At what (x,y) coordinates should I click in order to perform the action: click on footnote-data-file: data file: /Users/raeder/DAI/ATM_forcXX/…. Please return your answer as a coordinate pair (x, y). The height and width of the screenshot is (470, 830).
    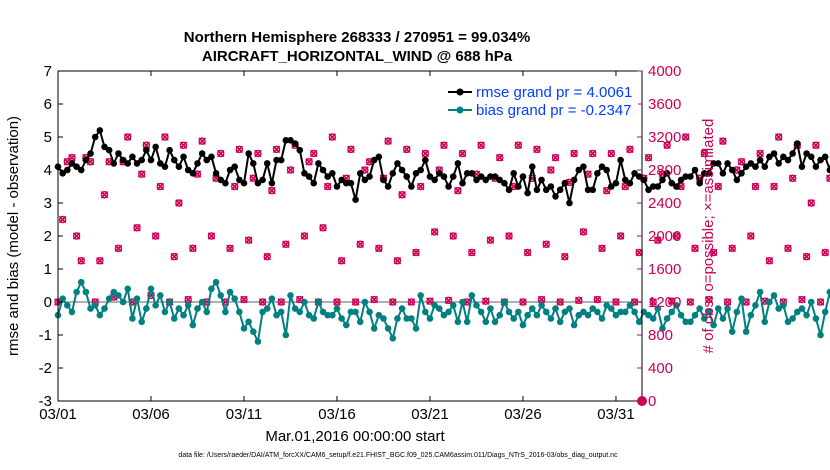
    Looking at the image, I should click on (398, 455).